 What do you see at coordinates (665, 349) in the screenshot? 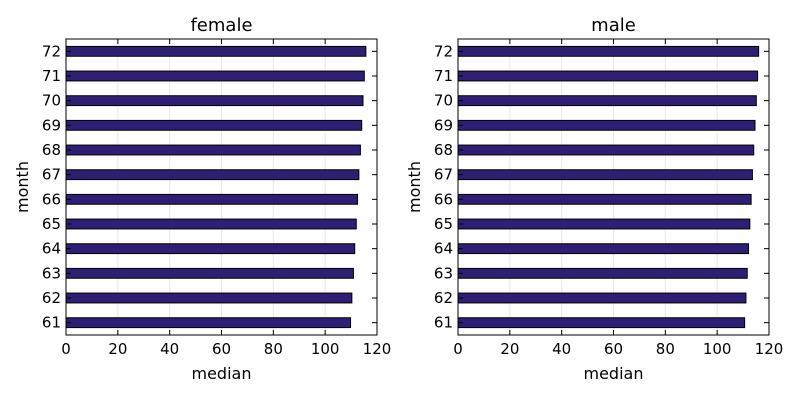
I see `x-tick-label-male-4: 80` at bounding box center [665, 349].